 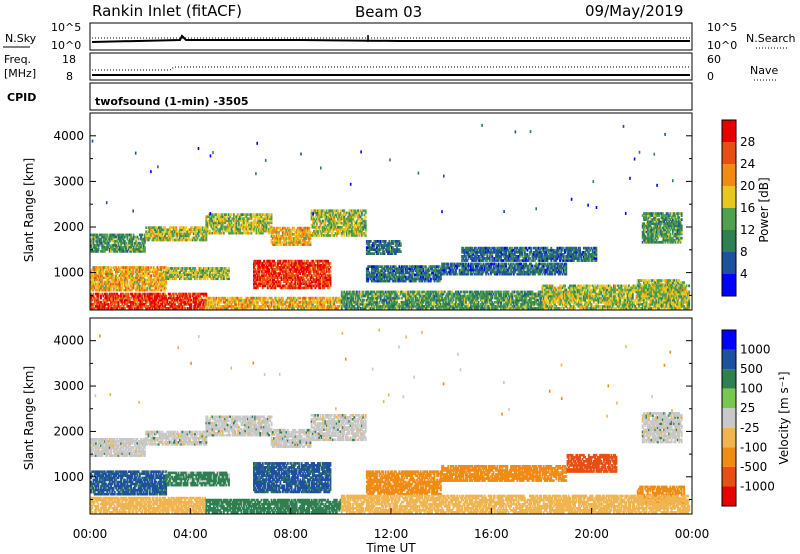 I want to click on cpid-label: CPID, so click(x=21, y=97).